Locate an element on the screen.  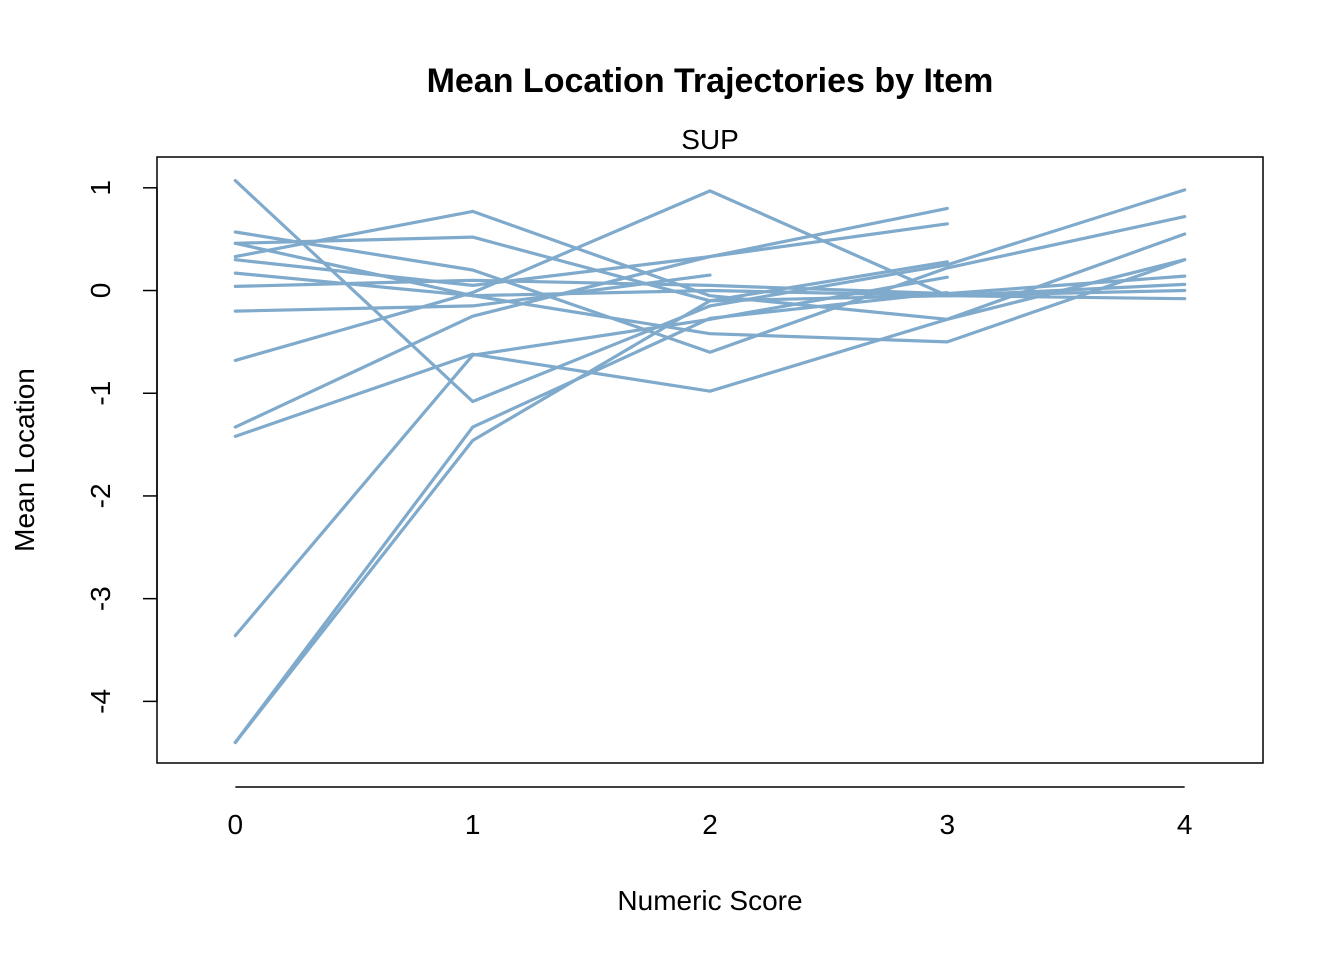
y-tick-label: 0 is located at coordinates (100, 291).